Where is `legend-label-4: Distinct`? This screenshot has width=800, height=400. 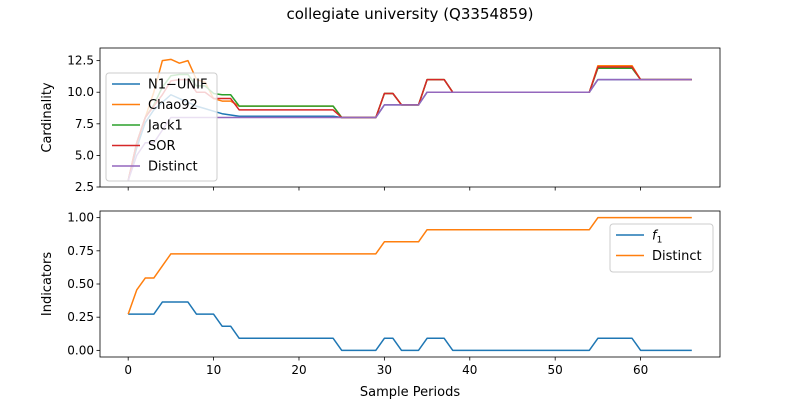
legend-label-4: Distinct is located at coordinates (173, 167).